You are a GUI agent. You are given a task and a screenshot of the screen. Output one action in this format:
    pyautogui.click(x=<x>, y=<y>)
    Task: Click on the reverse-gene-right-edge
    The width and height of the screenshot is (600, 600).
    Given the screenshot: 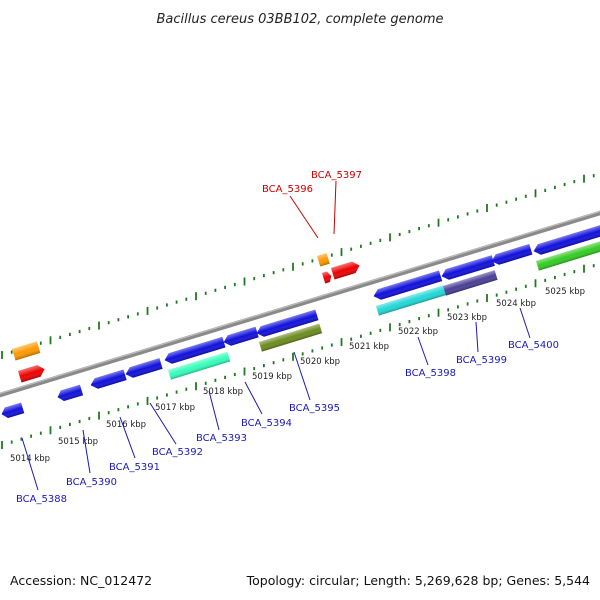 What is the action you would take?
    pyautogui.click(x=566, y=239)
    